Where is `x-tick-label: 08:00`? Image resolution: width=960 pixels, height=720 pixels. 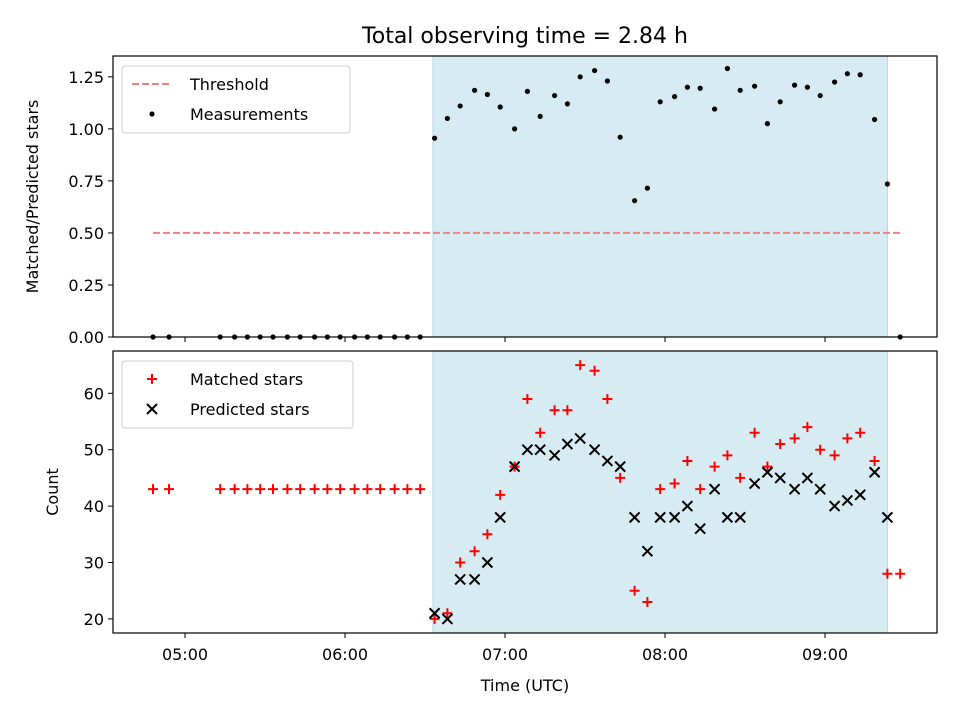
x-tick-label: 08:00 is located at coordinates (665, 654).